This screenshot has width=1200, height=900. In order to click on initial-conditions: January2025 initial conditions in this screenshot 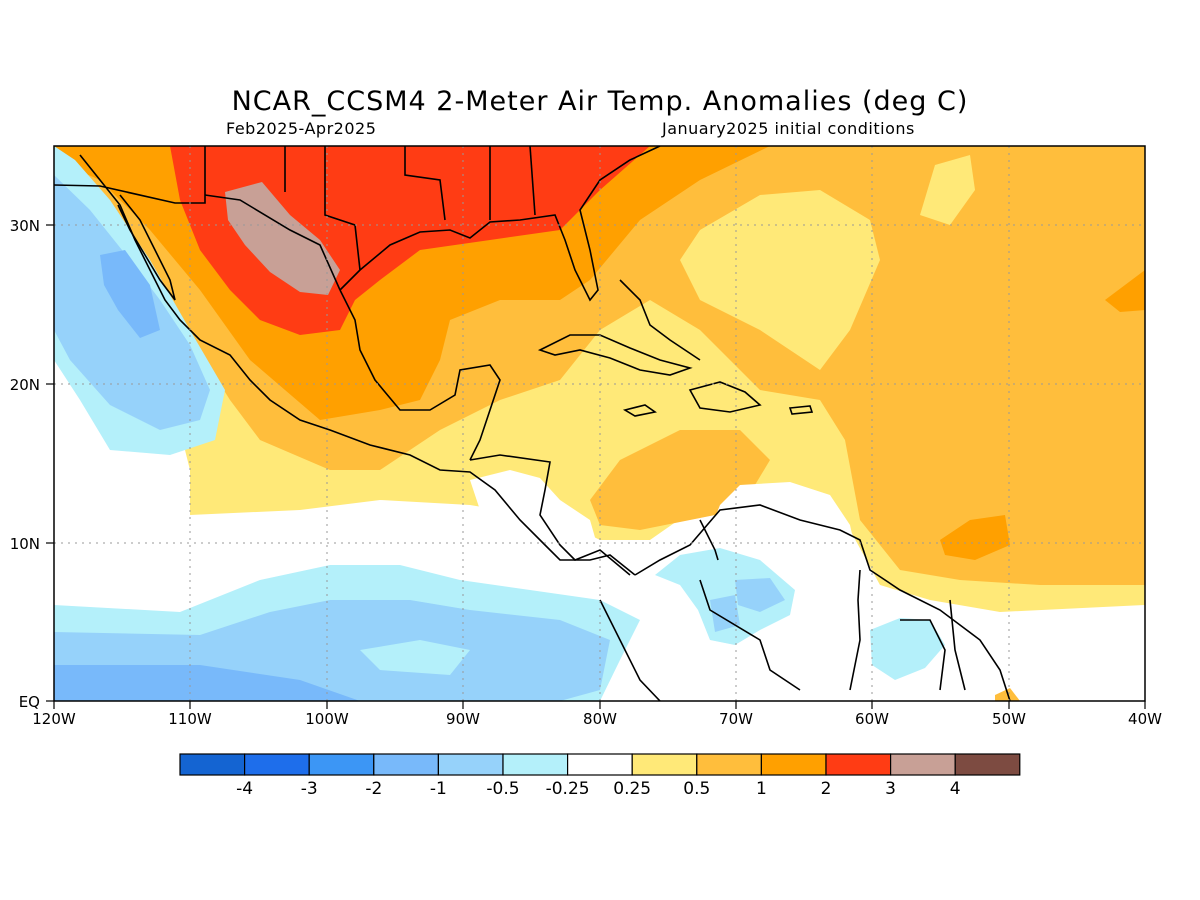, I will do `click(788, 128)`.